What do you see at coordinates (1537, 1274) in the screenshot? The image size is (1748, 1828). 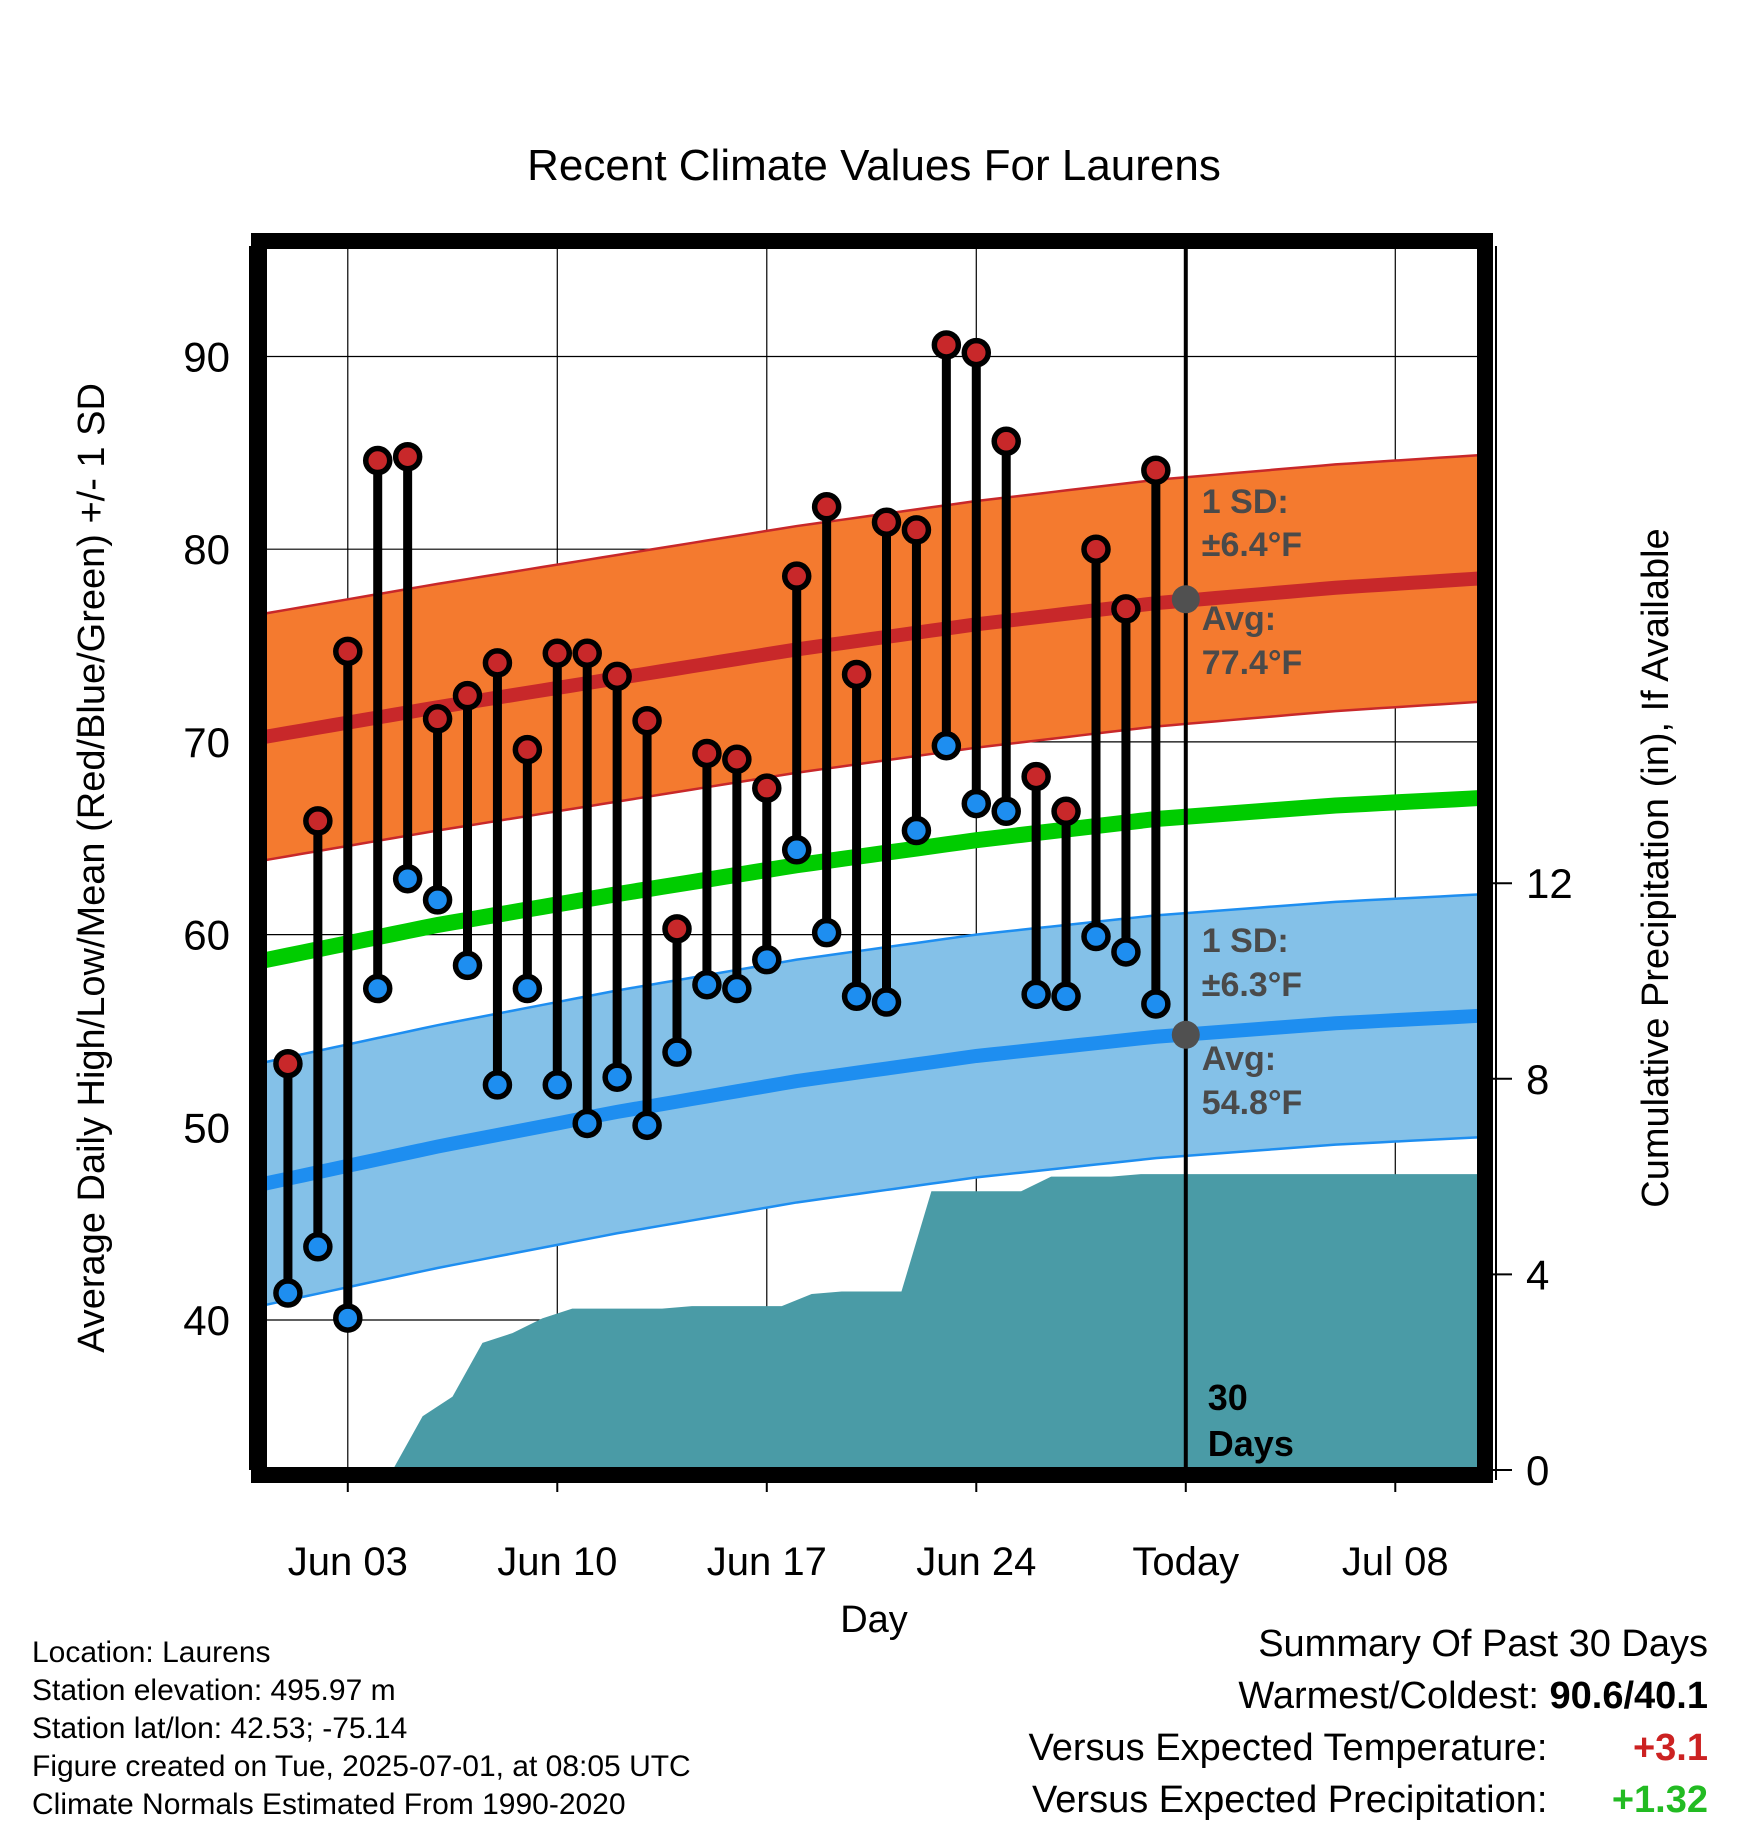 I see `y2-tick-label: 4` at bounding box center [1537, 1274].